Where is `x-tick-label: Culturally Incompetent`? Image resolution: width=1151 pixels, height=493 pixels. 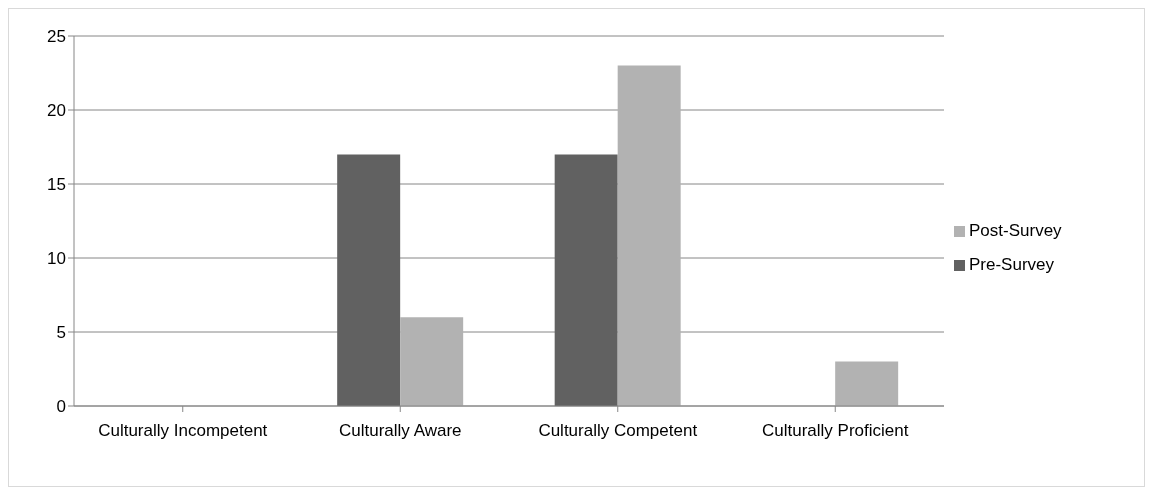
x-tick-label: Culturally Incompetent is located at coordinates (183, 431).